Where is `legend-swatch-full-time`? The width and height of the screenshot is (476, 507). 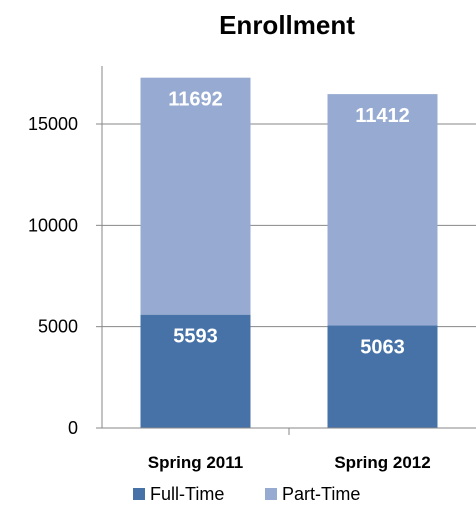 legend-swatch-full-time is located at coordinates (139, 494).